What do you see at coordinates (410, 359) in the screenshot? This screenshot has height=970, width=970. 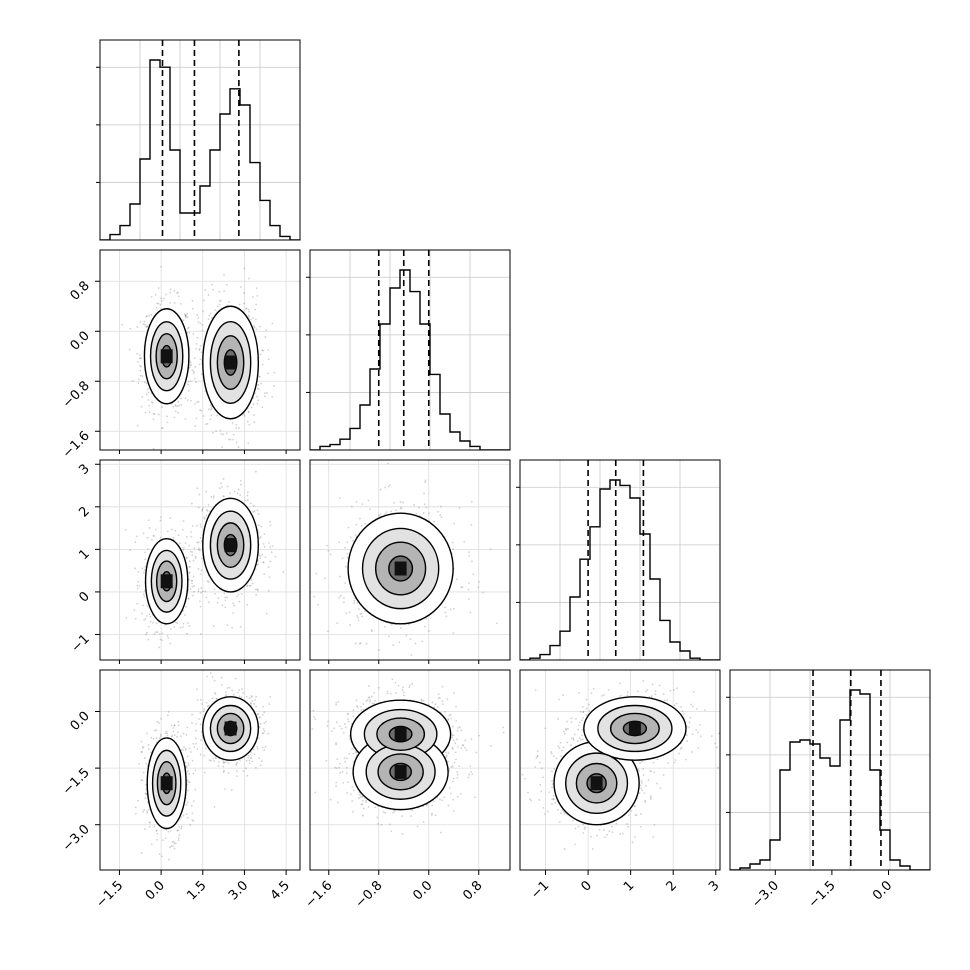 I see `histogram-step` at bounding box center [410, 359].